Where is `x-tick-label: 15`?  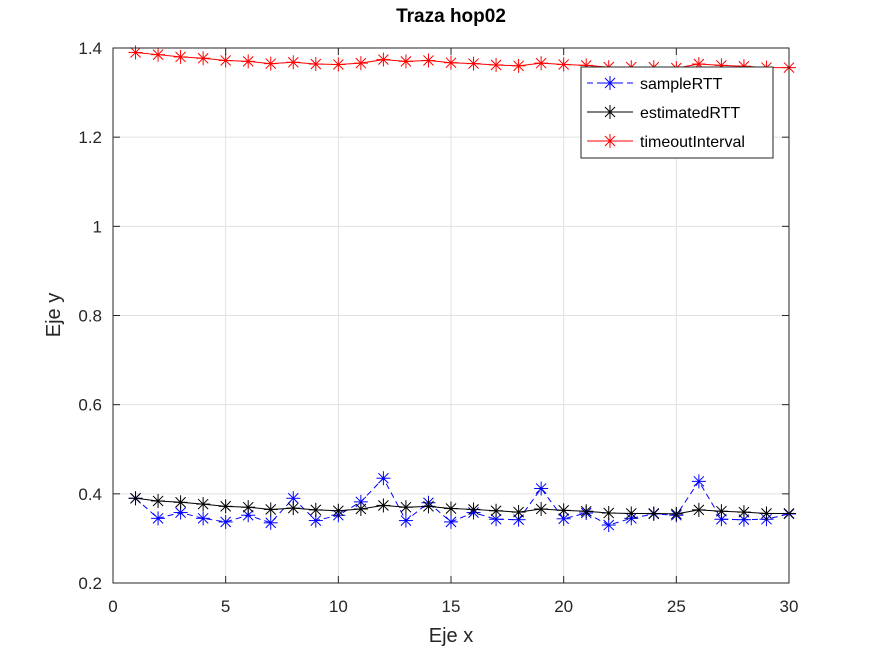
x-tick-label: 15 is located at coordinates (451, 606).